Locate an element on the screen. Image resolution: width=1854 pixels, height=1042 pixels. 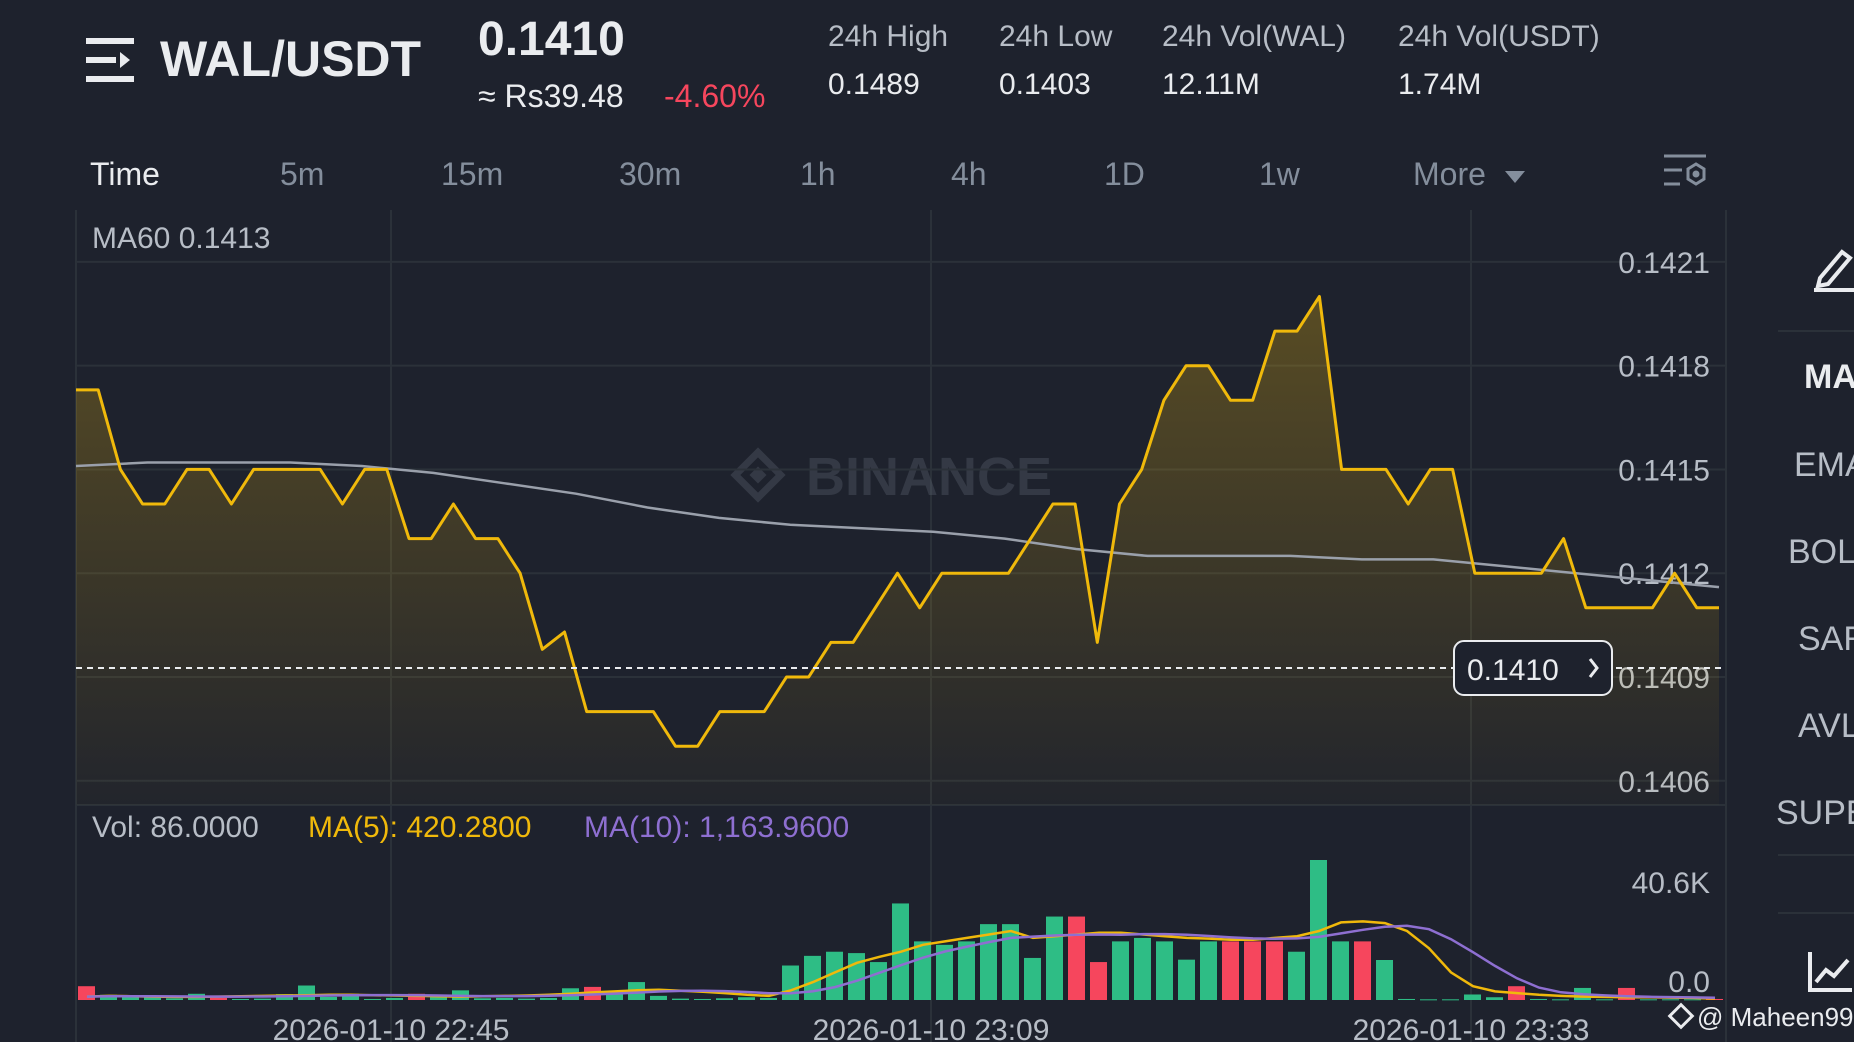
last-price: 0.1410 is located at coordinates (551, 39).